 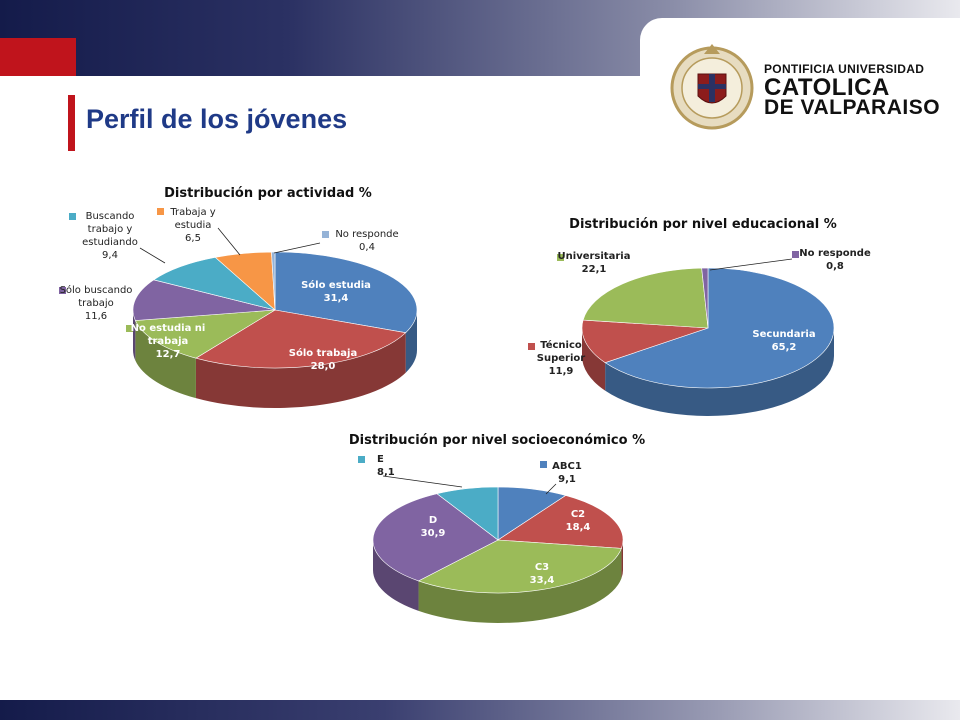 I want to click on chart-title: Distribución por nivel socioeconómico %, so click(x=497, y=440).